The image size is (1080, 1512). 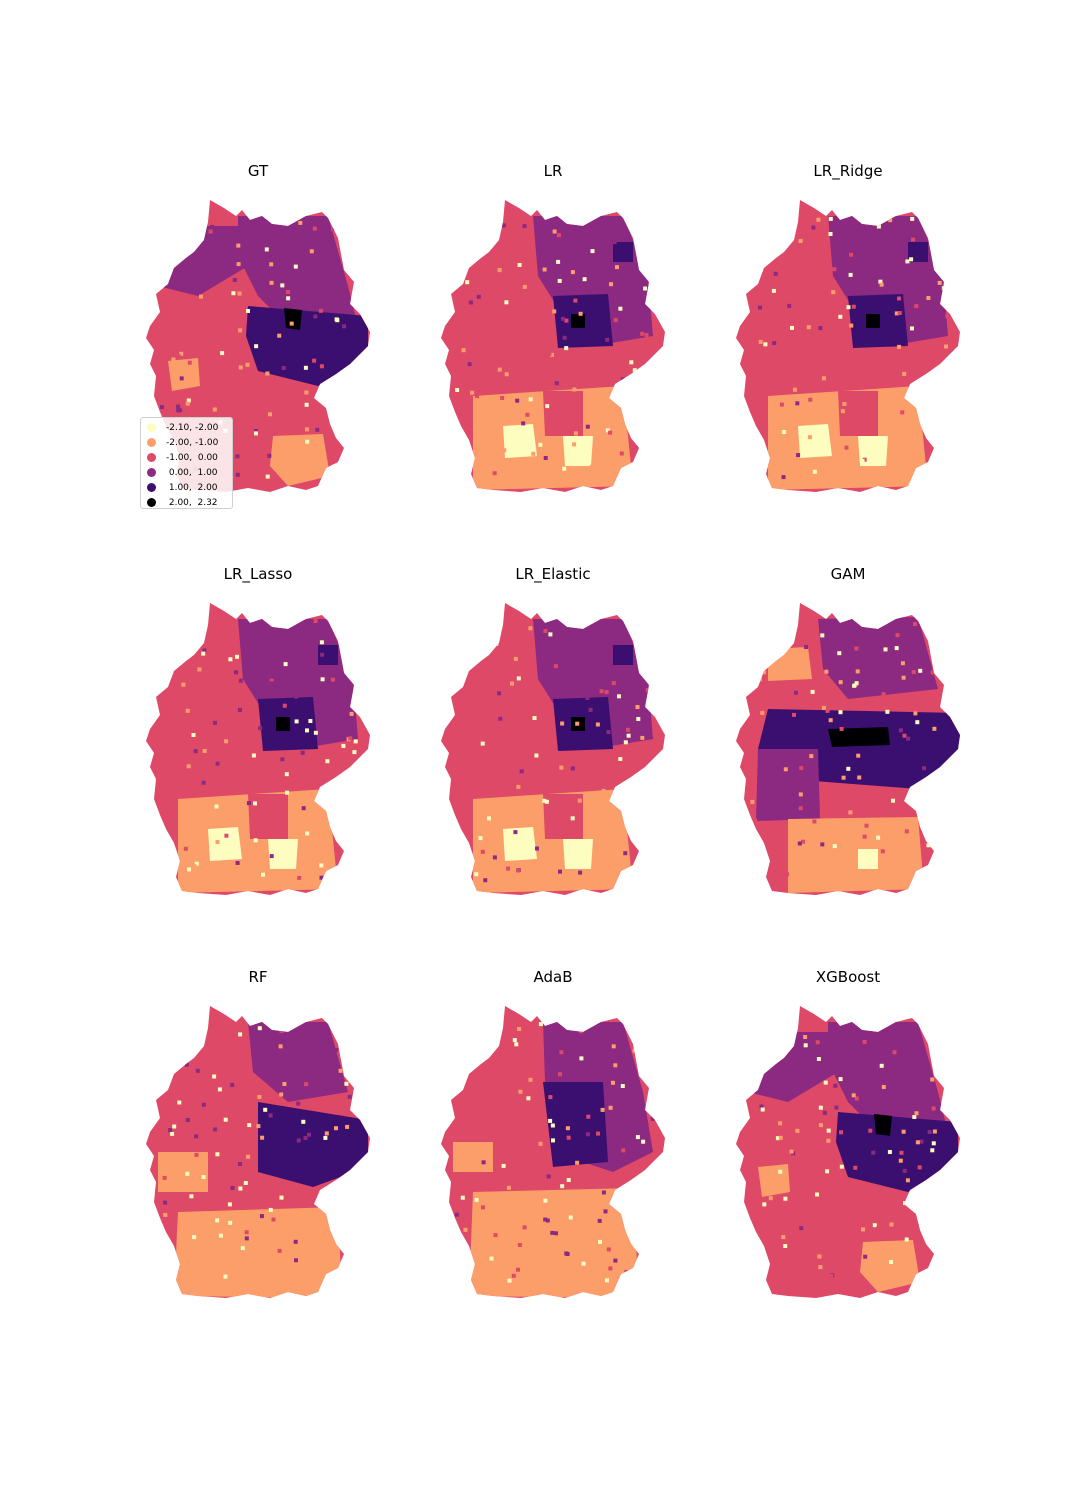 What do you see at coordinates (189, 502) in the screenshot?
I see `legend-item: 2.00, 2.32` at bounding box center [189, 502].